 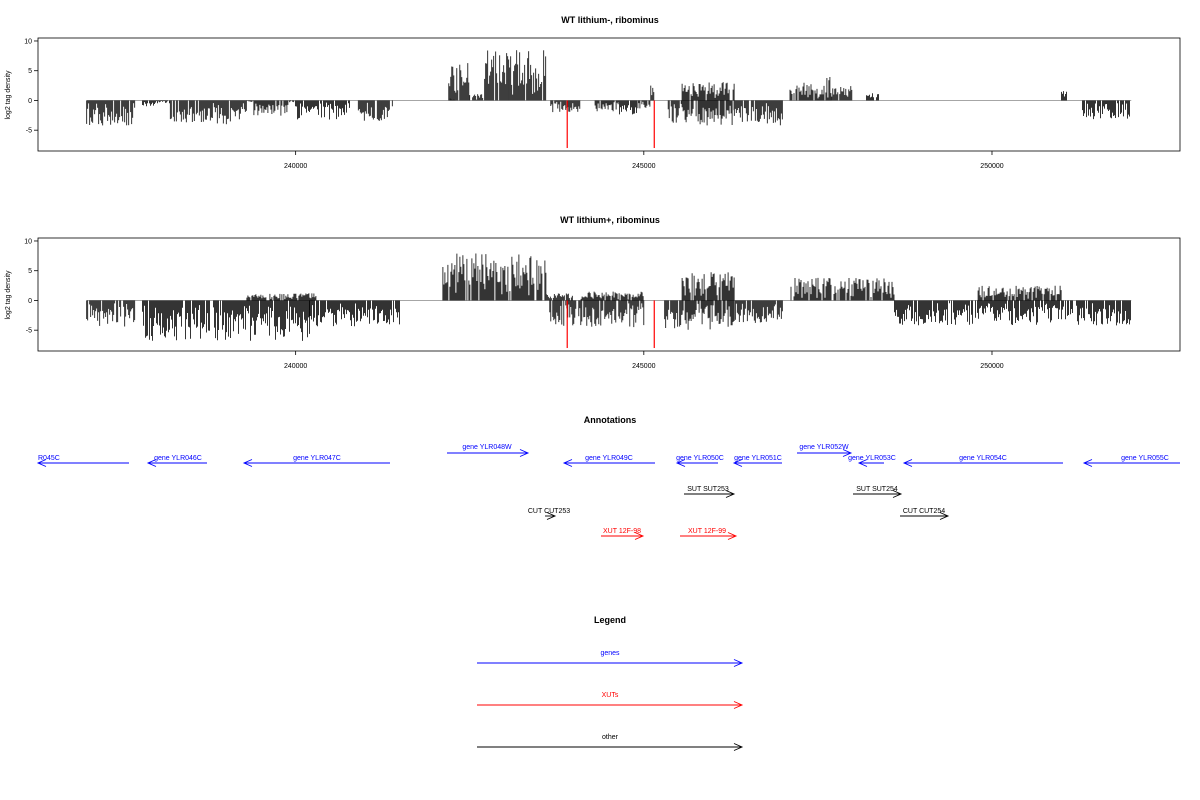 I want to click on annotation-feature: gene YLR048W, so click(x=488, y=450).